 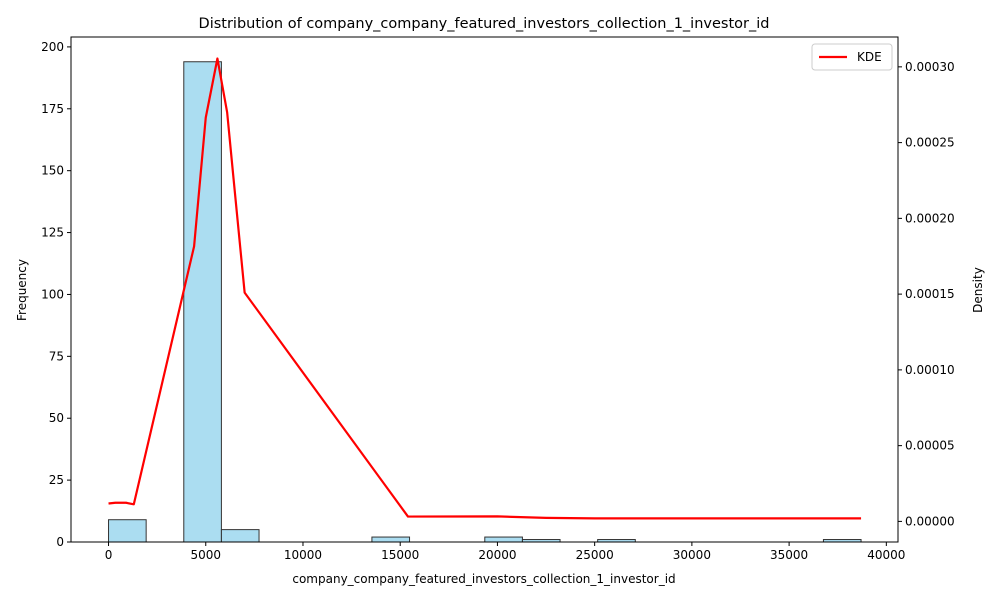 I want to click on x-tick-label: 25000, so click(x=595, y=555).